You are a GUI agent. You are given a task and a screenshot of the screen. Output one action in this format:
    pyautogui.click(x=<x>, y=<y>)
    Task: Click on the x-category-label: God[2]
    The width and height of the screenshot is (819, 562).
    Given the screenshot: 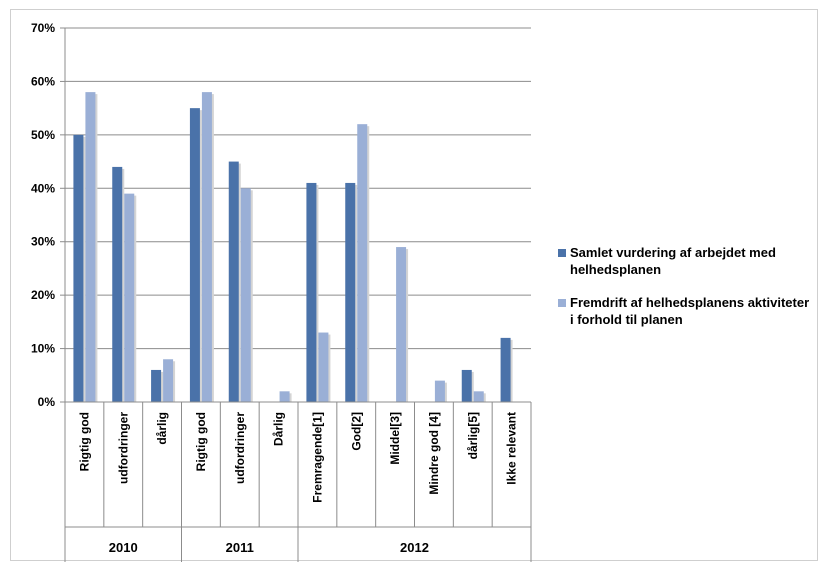 What is the action you would take?
    pyautogui.click(x=356, y=431)
    